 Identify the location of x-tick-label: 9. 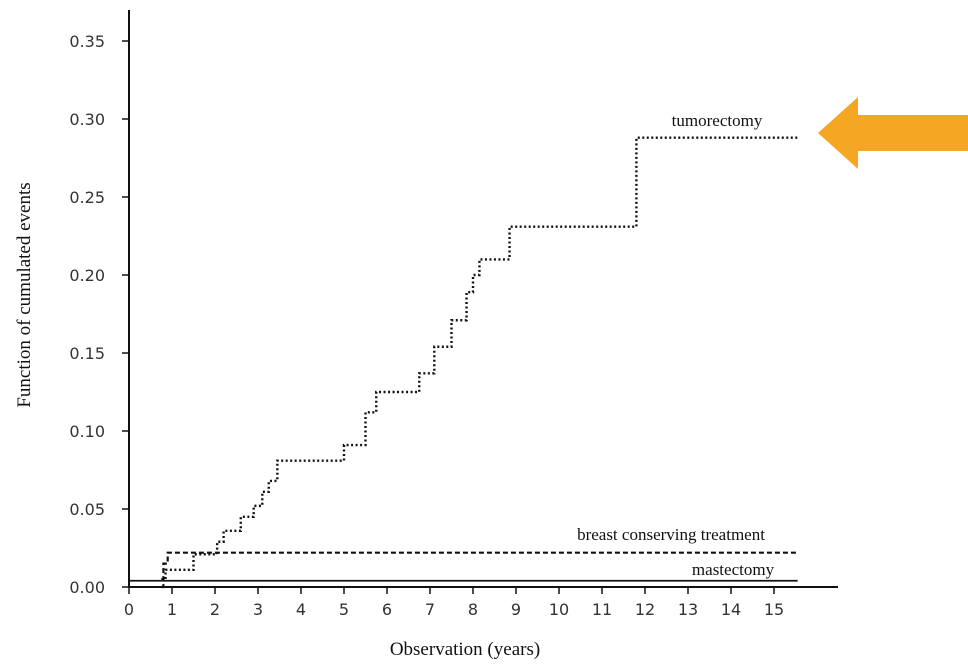
(516, 609).